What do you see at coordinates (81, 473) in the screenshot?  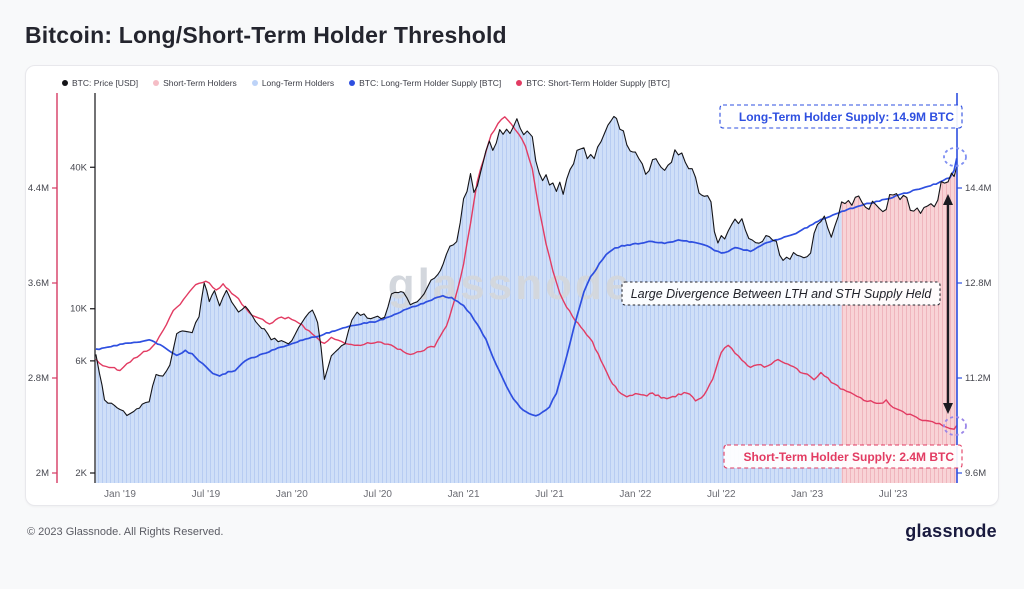 I see `price-axis-label: 2K` at bounding box center [81, 473].